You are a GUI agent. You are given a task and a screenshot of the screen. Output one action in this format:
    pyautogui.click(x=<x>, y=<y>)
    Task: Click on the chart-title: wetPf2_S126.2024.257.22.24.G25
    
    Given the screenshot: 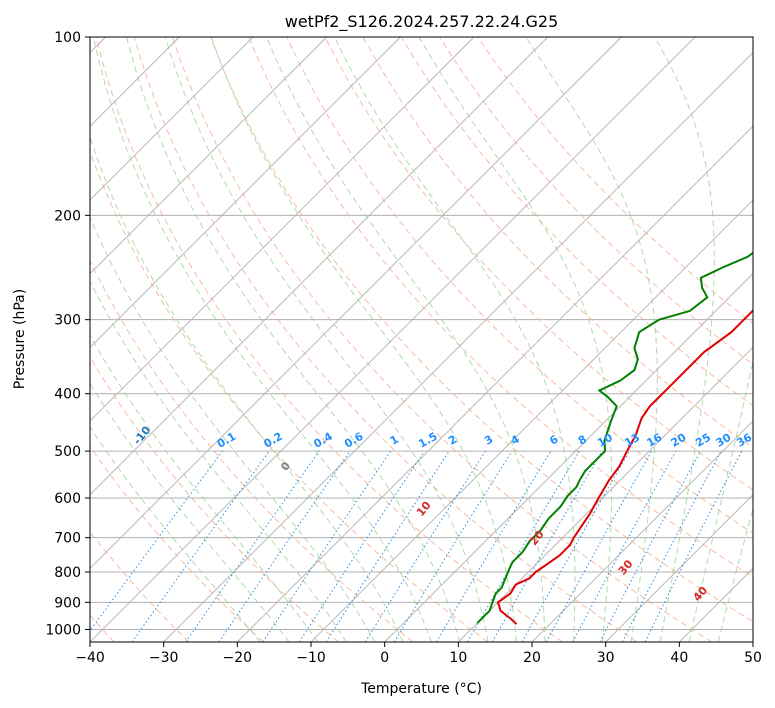 What is the action you would take?
    pyautogui.click(x=422, y=22)
    